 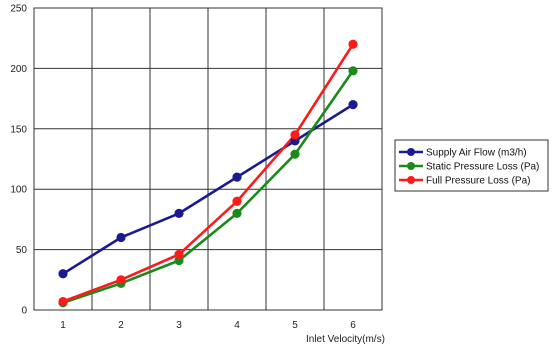 What do you see at coordinates (22, 250) in the screenshot?
I see `y-tick-label: 50` at bounding box center [22, 250].